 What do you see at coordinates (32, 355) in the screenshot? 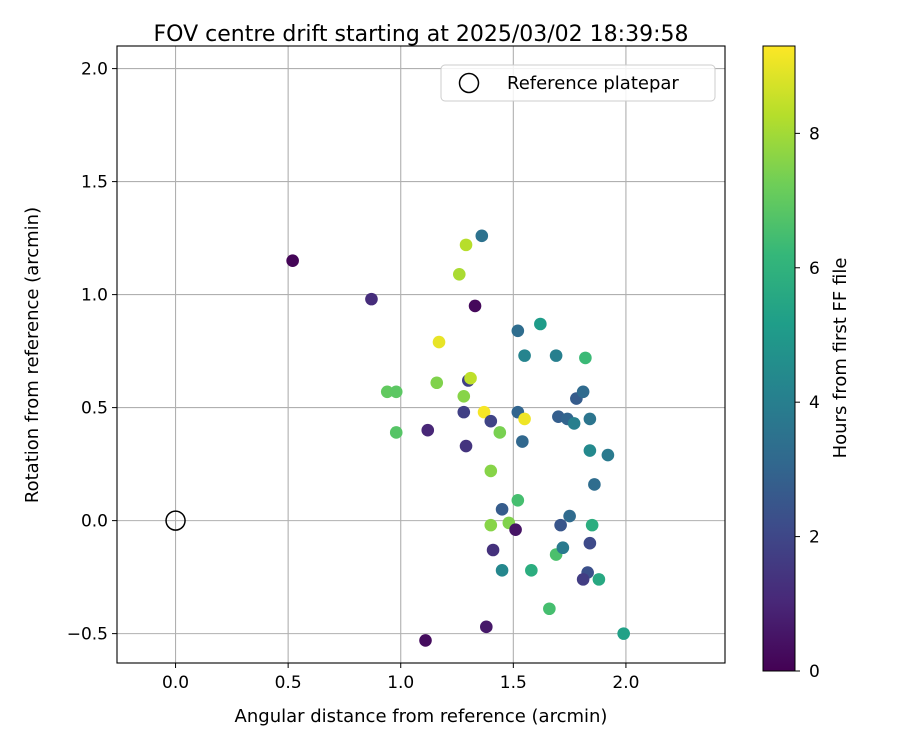
I see `y-axis-label: Rotation from reference (arcmin)` at bounding box center [32, 355].